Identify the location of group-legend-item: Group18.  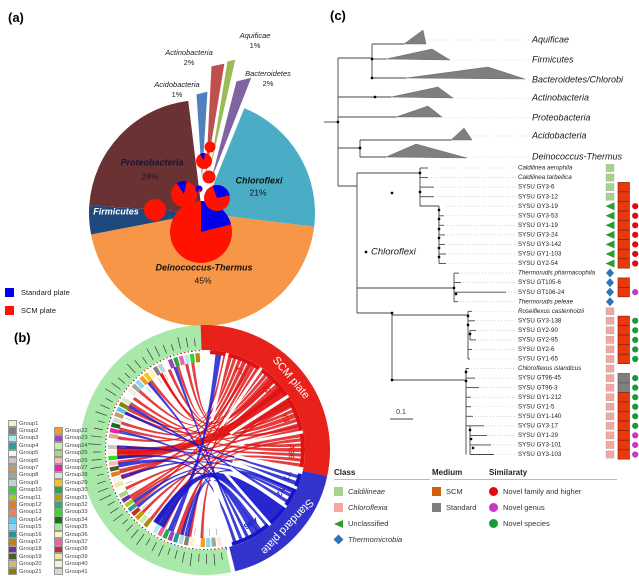
(25, 549).